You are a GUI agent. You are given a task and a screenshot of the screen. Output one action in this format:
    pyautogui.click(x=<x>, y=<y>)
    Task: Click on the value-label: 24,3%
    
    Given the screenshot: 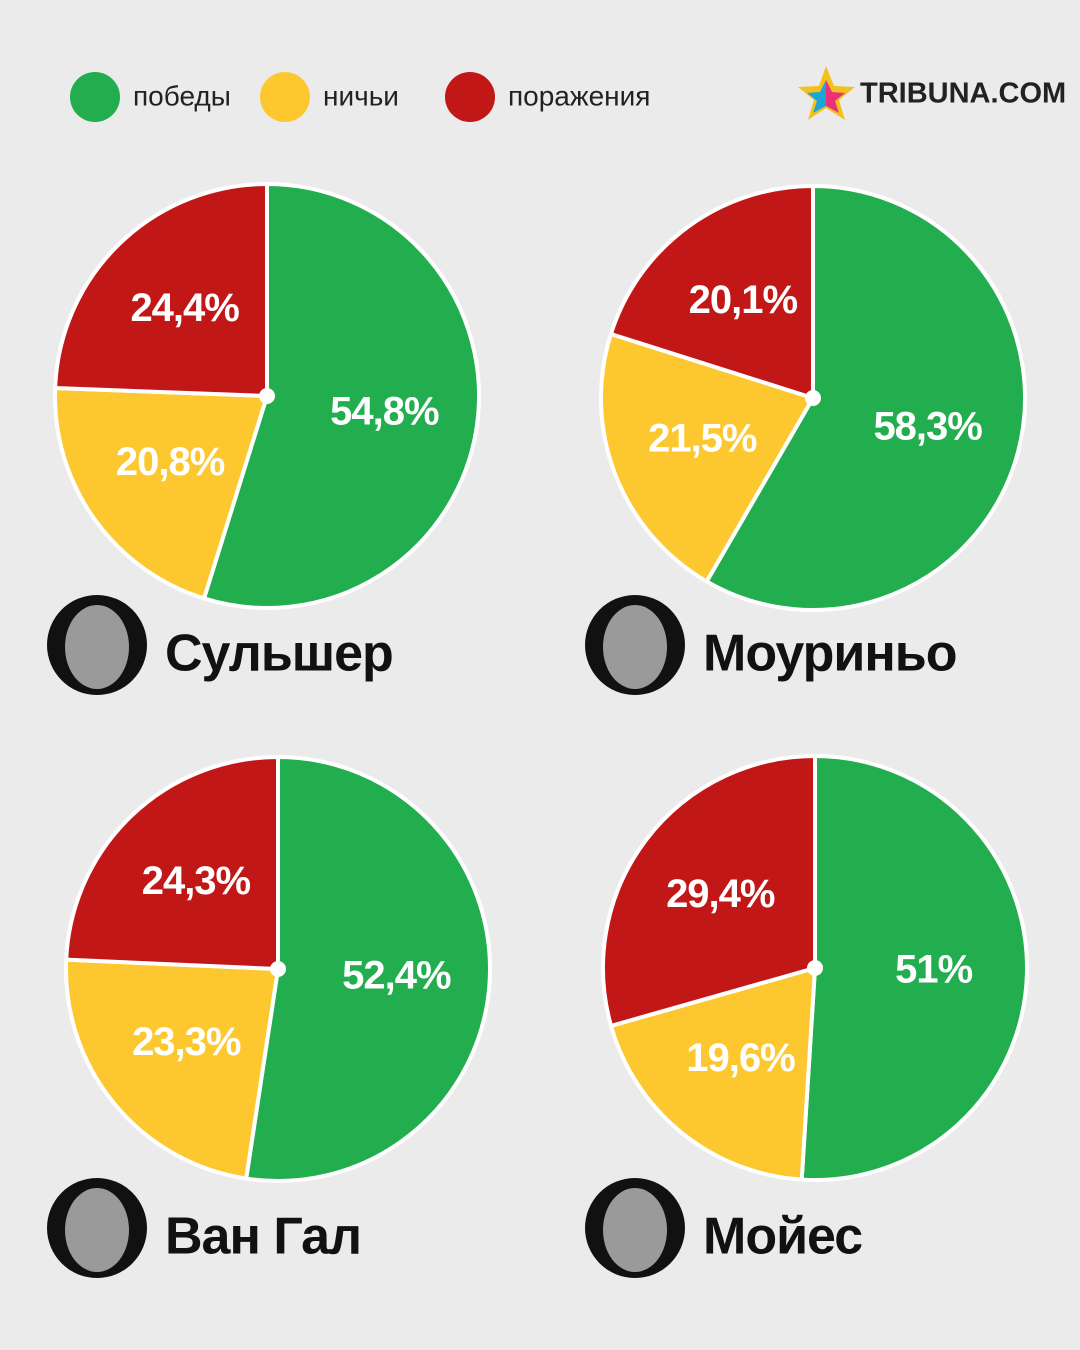 What is the action you would take?
    pyautogui.click(x=196, y=881)
    